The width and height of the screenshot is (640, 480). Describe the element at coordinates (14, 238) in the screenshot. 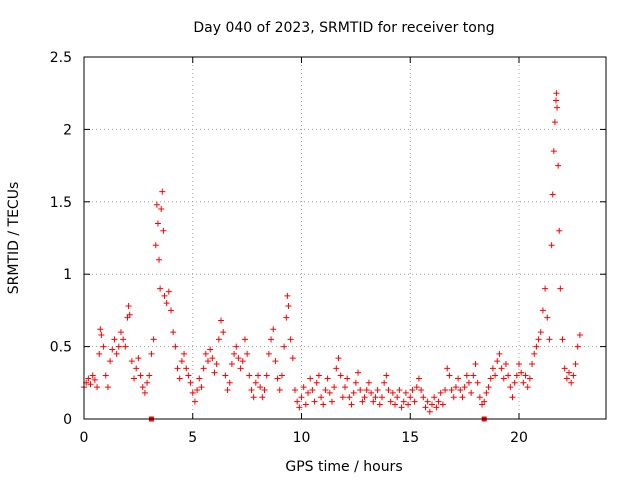

I see `y-axis-label: SRMTID / TECUs` at that location.